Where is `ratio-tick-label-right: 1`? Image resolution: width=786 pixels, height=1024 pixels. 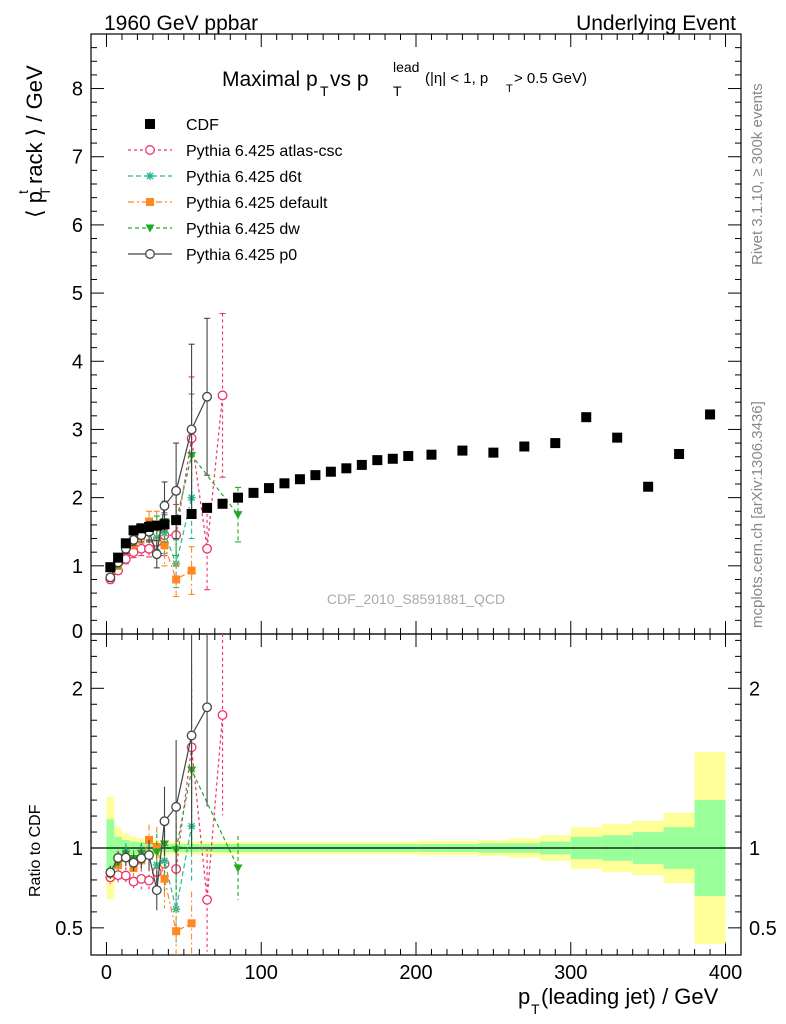 ratio-tick-label-right: 1 is located at coordinates (754, 849).